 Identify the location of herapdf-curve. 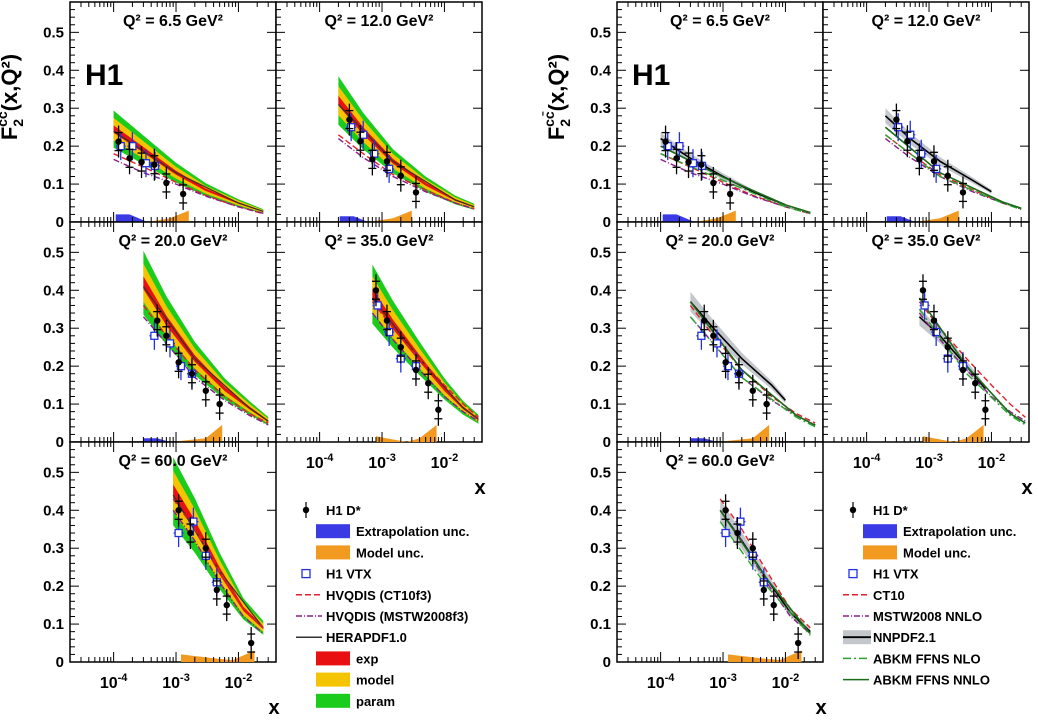
(425, 358).